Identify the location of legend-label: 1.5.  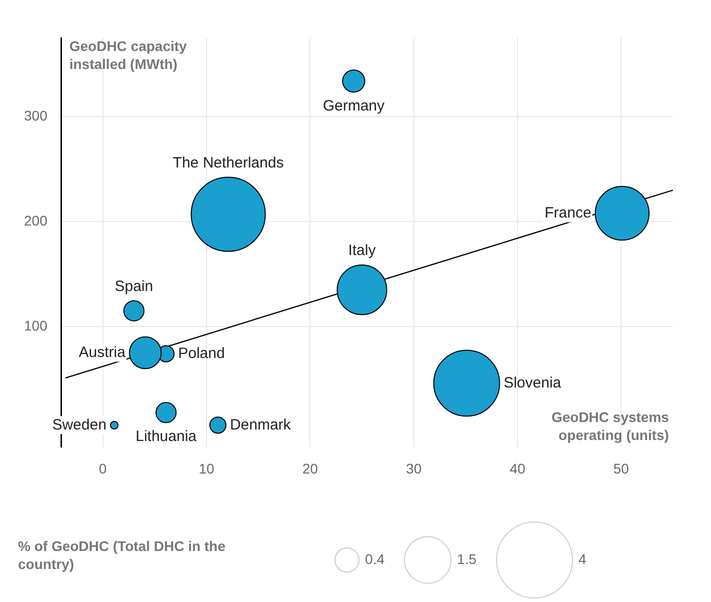
(467, 558).